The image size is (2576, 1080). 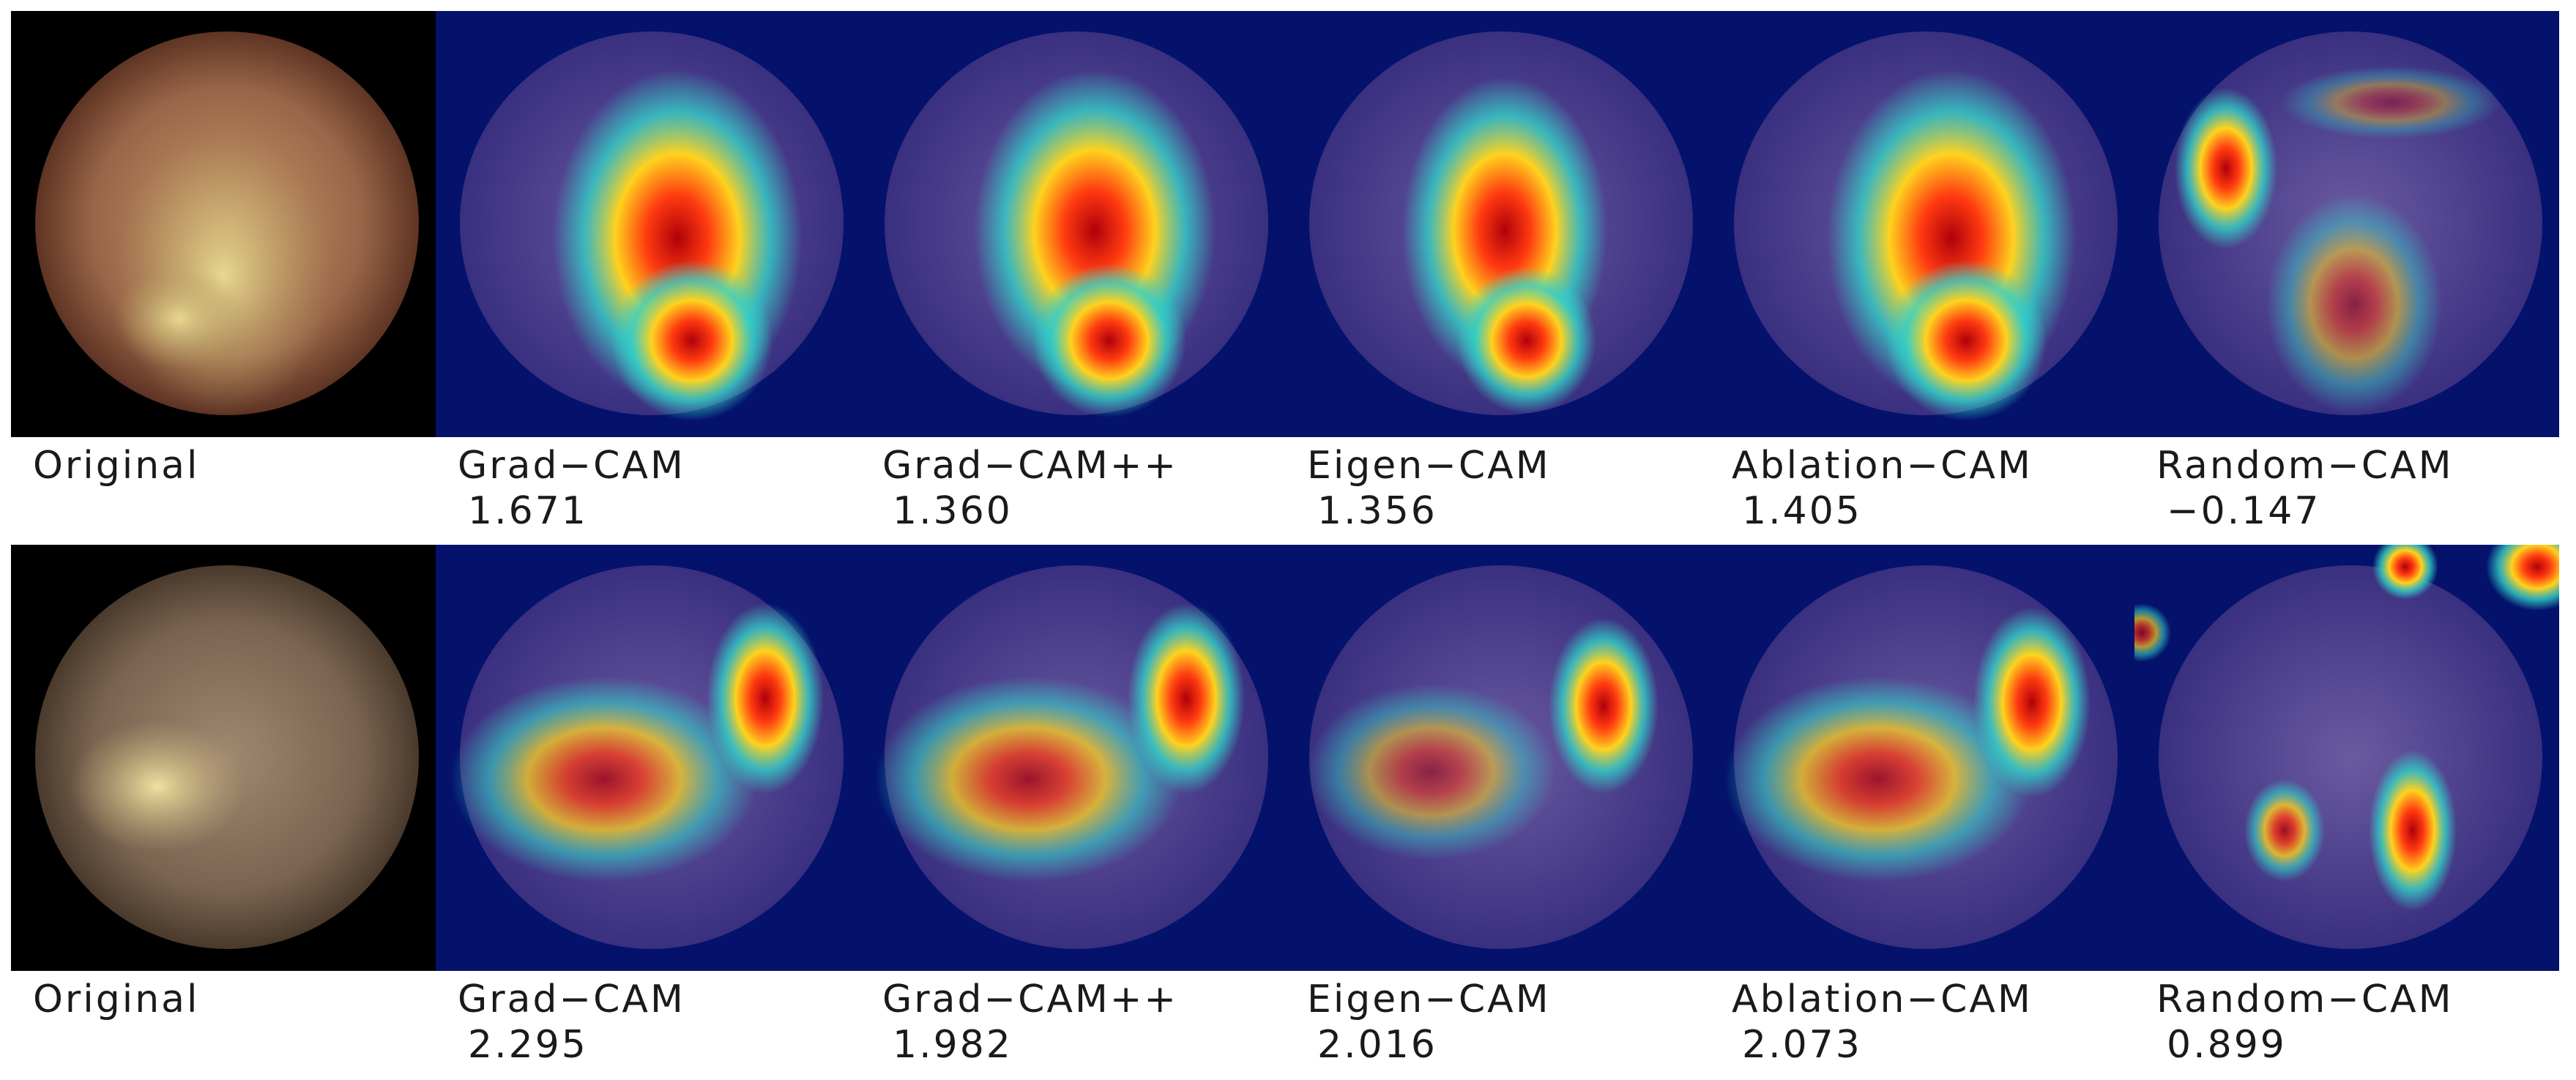 What do you see at coordinates (1802, 1045) in the screenshot?
I see `score-value: 2.073` at bounding box center [1802, 1045].